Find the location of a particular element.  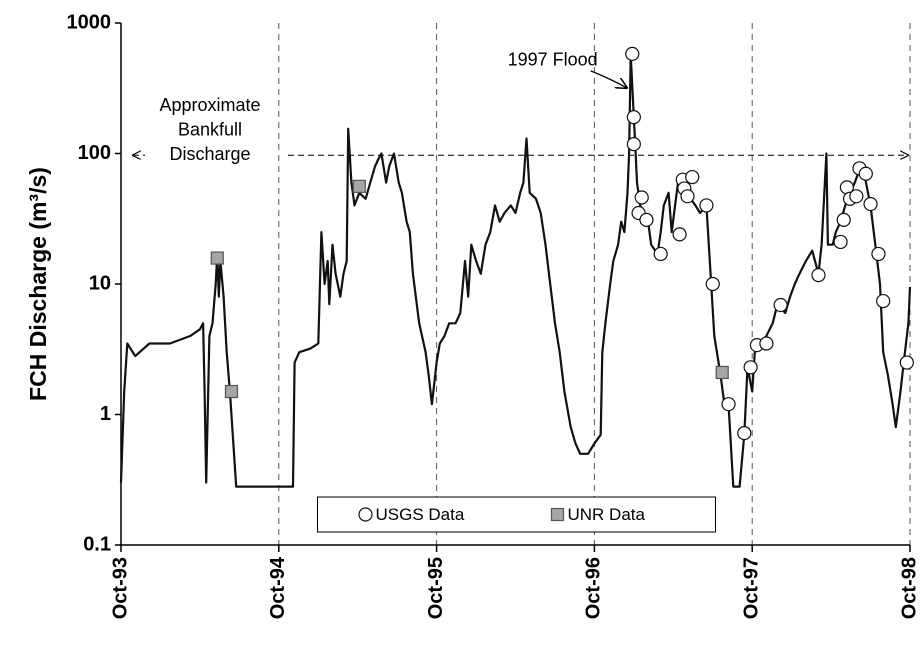

y-tick-label: 1 is located at coordinates (105, 414).